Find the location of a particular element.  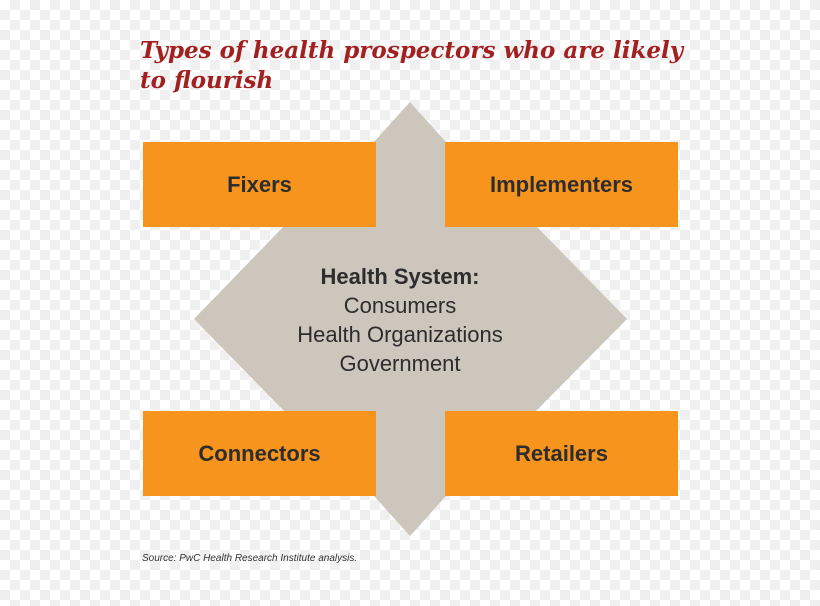

box-fixers: Fixers is located at coordinates (259, 184).